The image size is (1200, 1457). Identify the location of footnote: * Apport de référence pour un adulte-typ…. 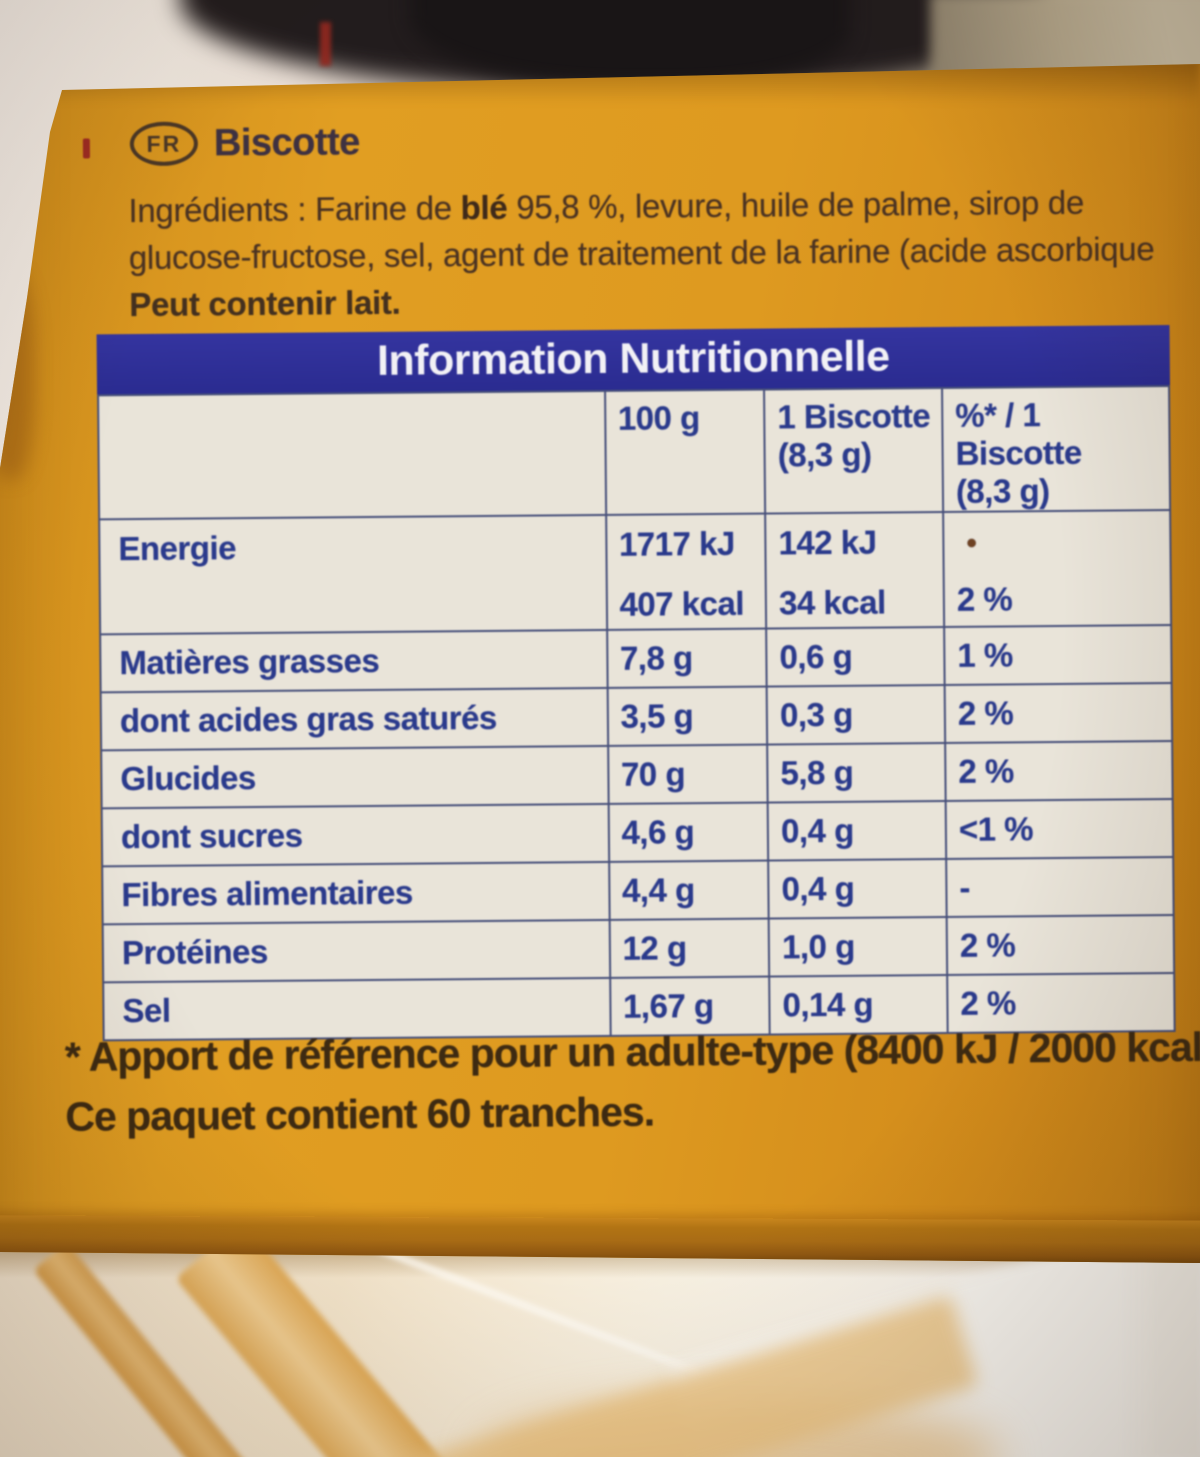
(632, 1082).